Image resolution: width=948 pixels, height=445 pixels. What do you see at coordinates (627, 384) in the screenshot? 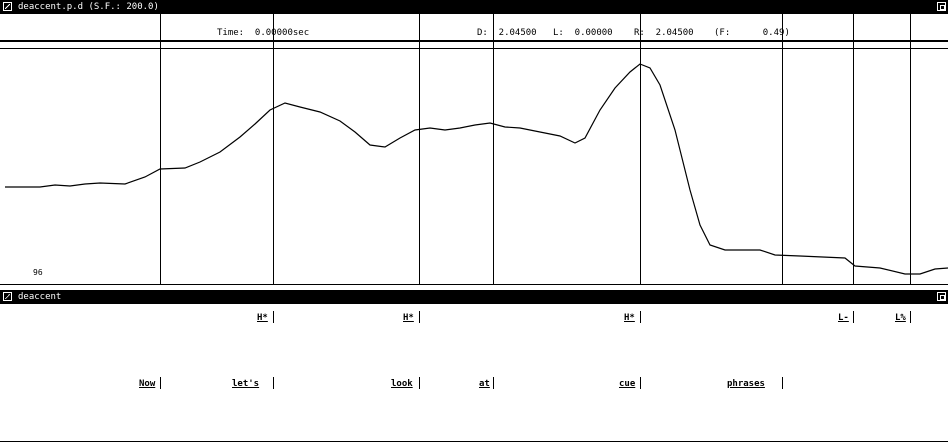
I see `word-label: cue` at bounding box center [627, 384].